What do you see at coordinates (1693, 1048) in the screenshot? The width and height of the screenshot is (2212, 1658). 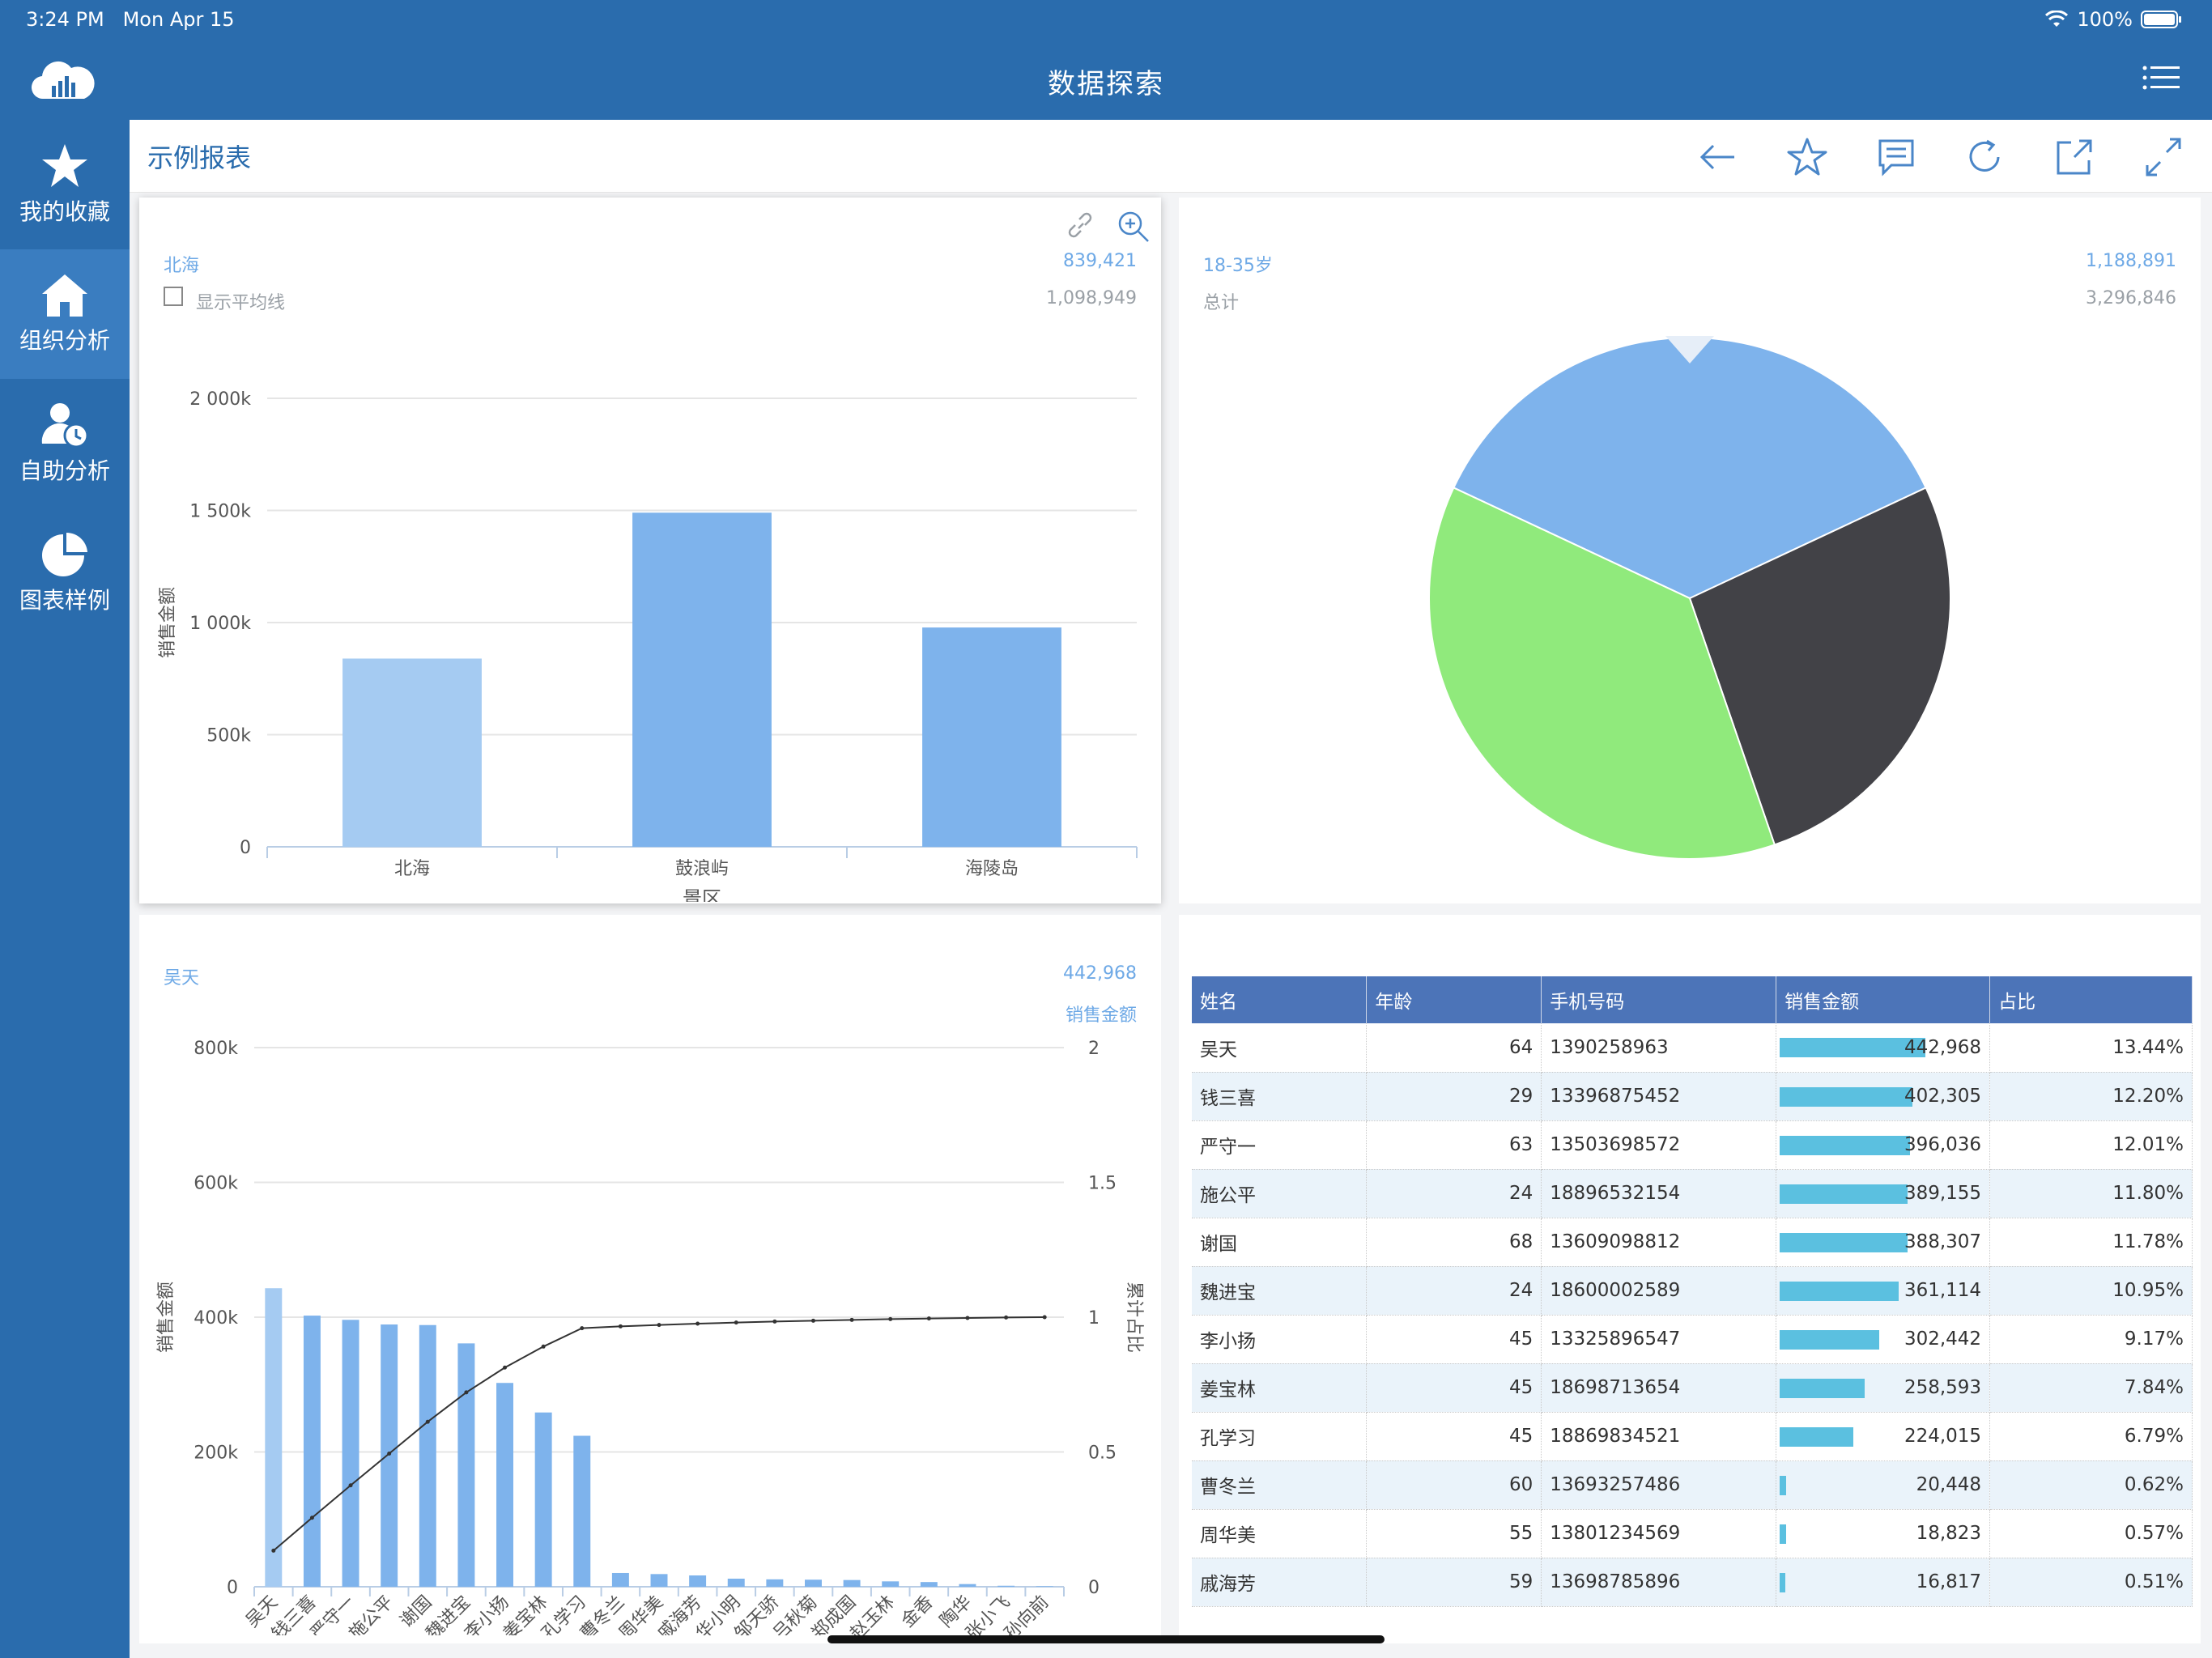 I see `table-row: 吴天 64 1390258963 442,968 13.44%` at bounding box center [1693, 1048].